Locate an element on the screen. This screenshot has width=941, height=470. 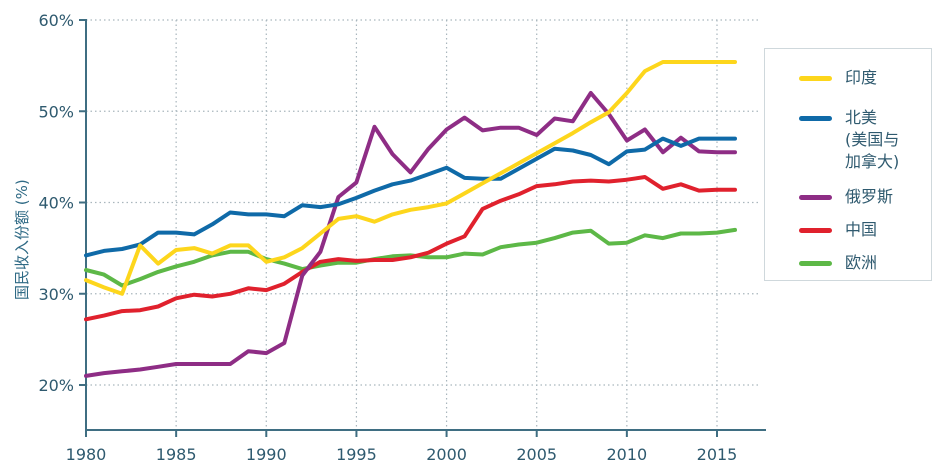
legend-label-india: 印度 is located at coordinates (861, 77).